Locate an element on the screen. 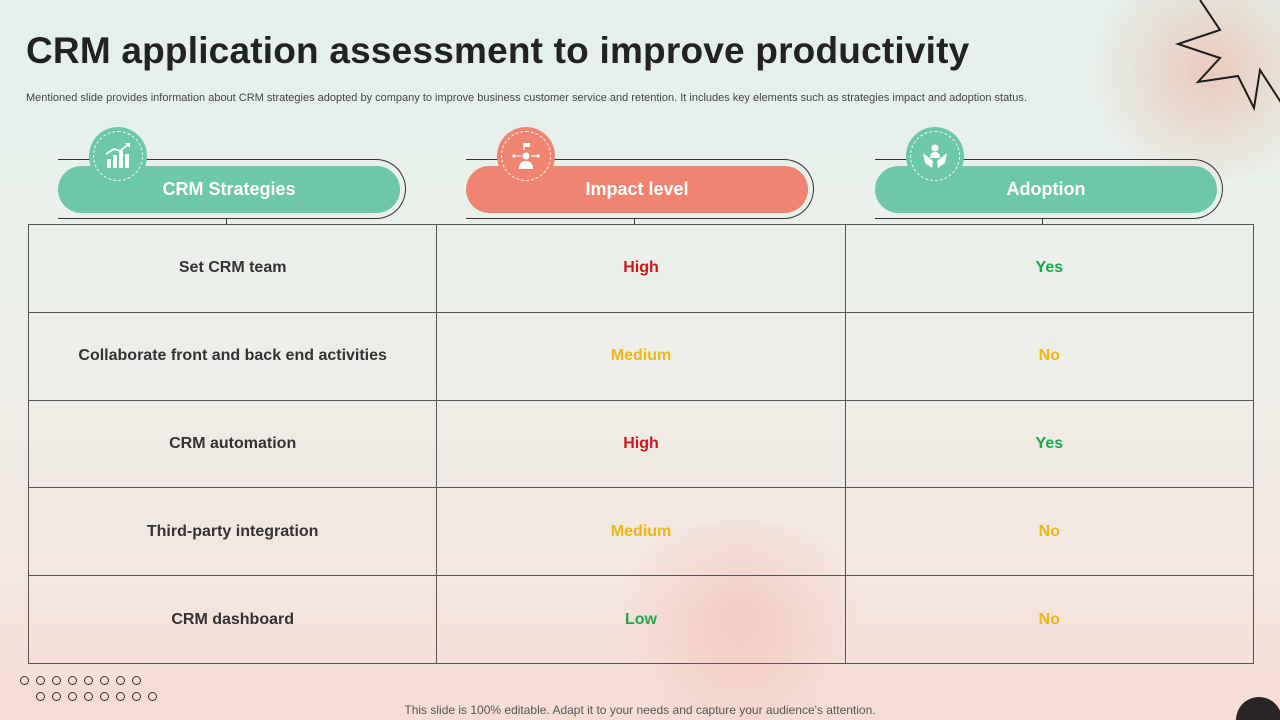  hands-person-icon is located at coordinates (935, 156).